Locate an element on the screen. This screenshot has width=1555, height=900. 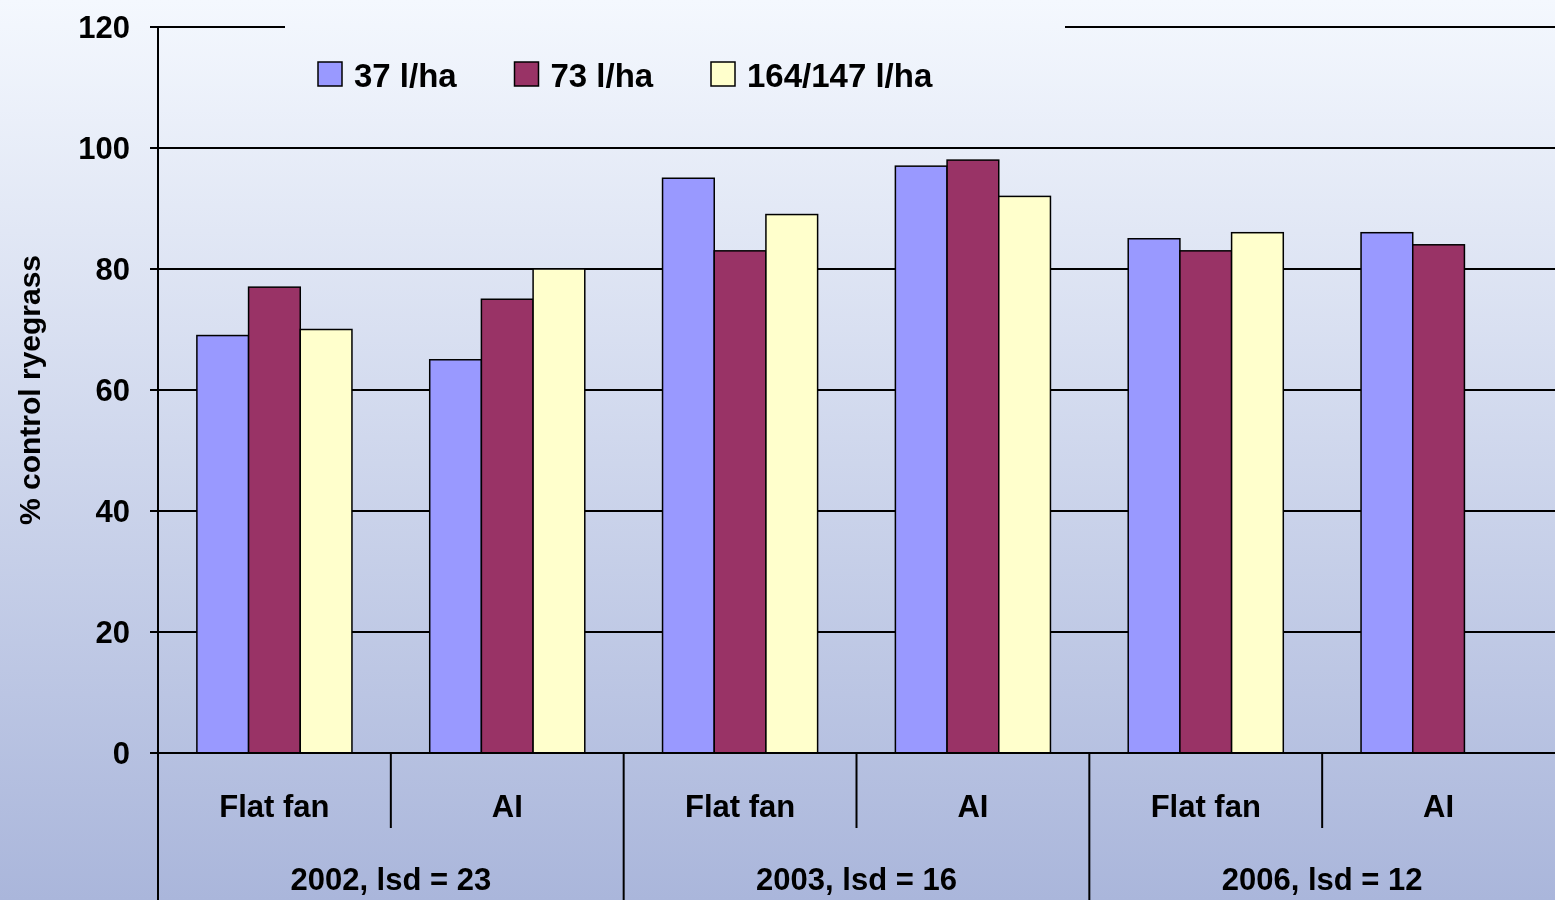
text: 2003, lsd = 16 is located at coordinates (856, 879).